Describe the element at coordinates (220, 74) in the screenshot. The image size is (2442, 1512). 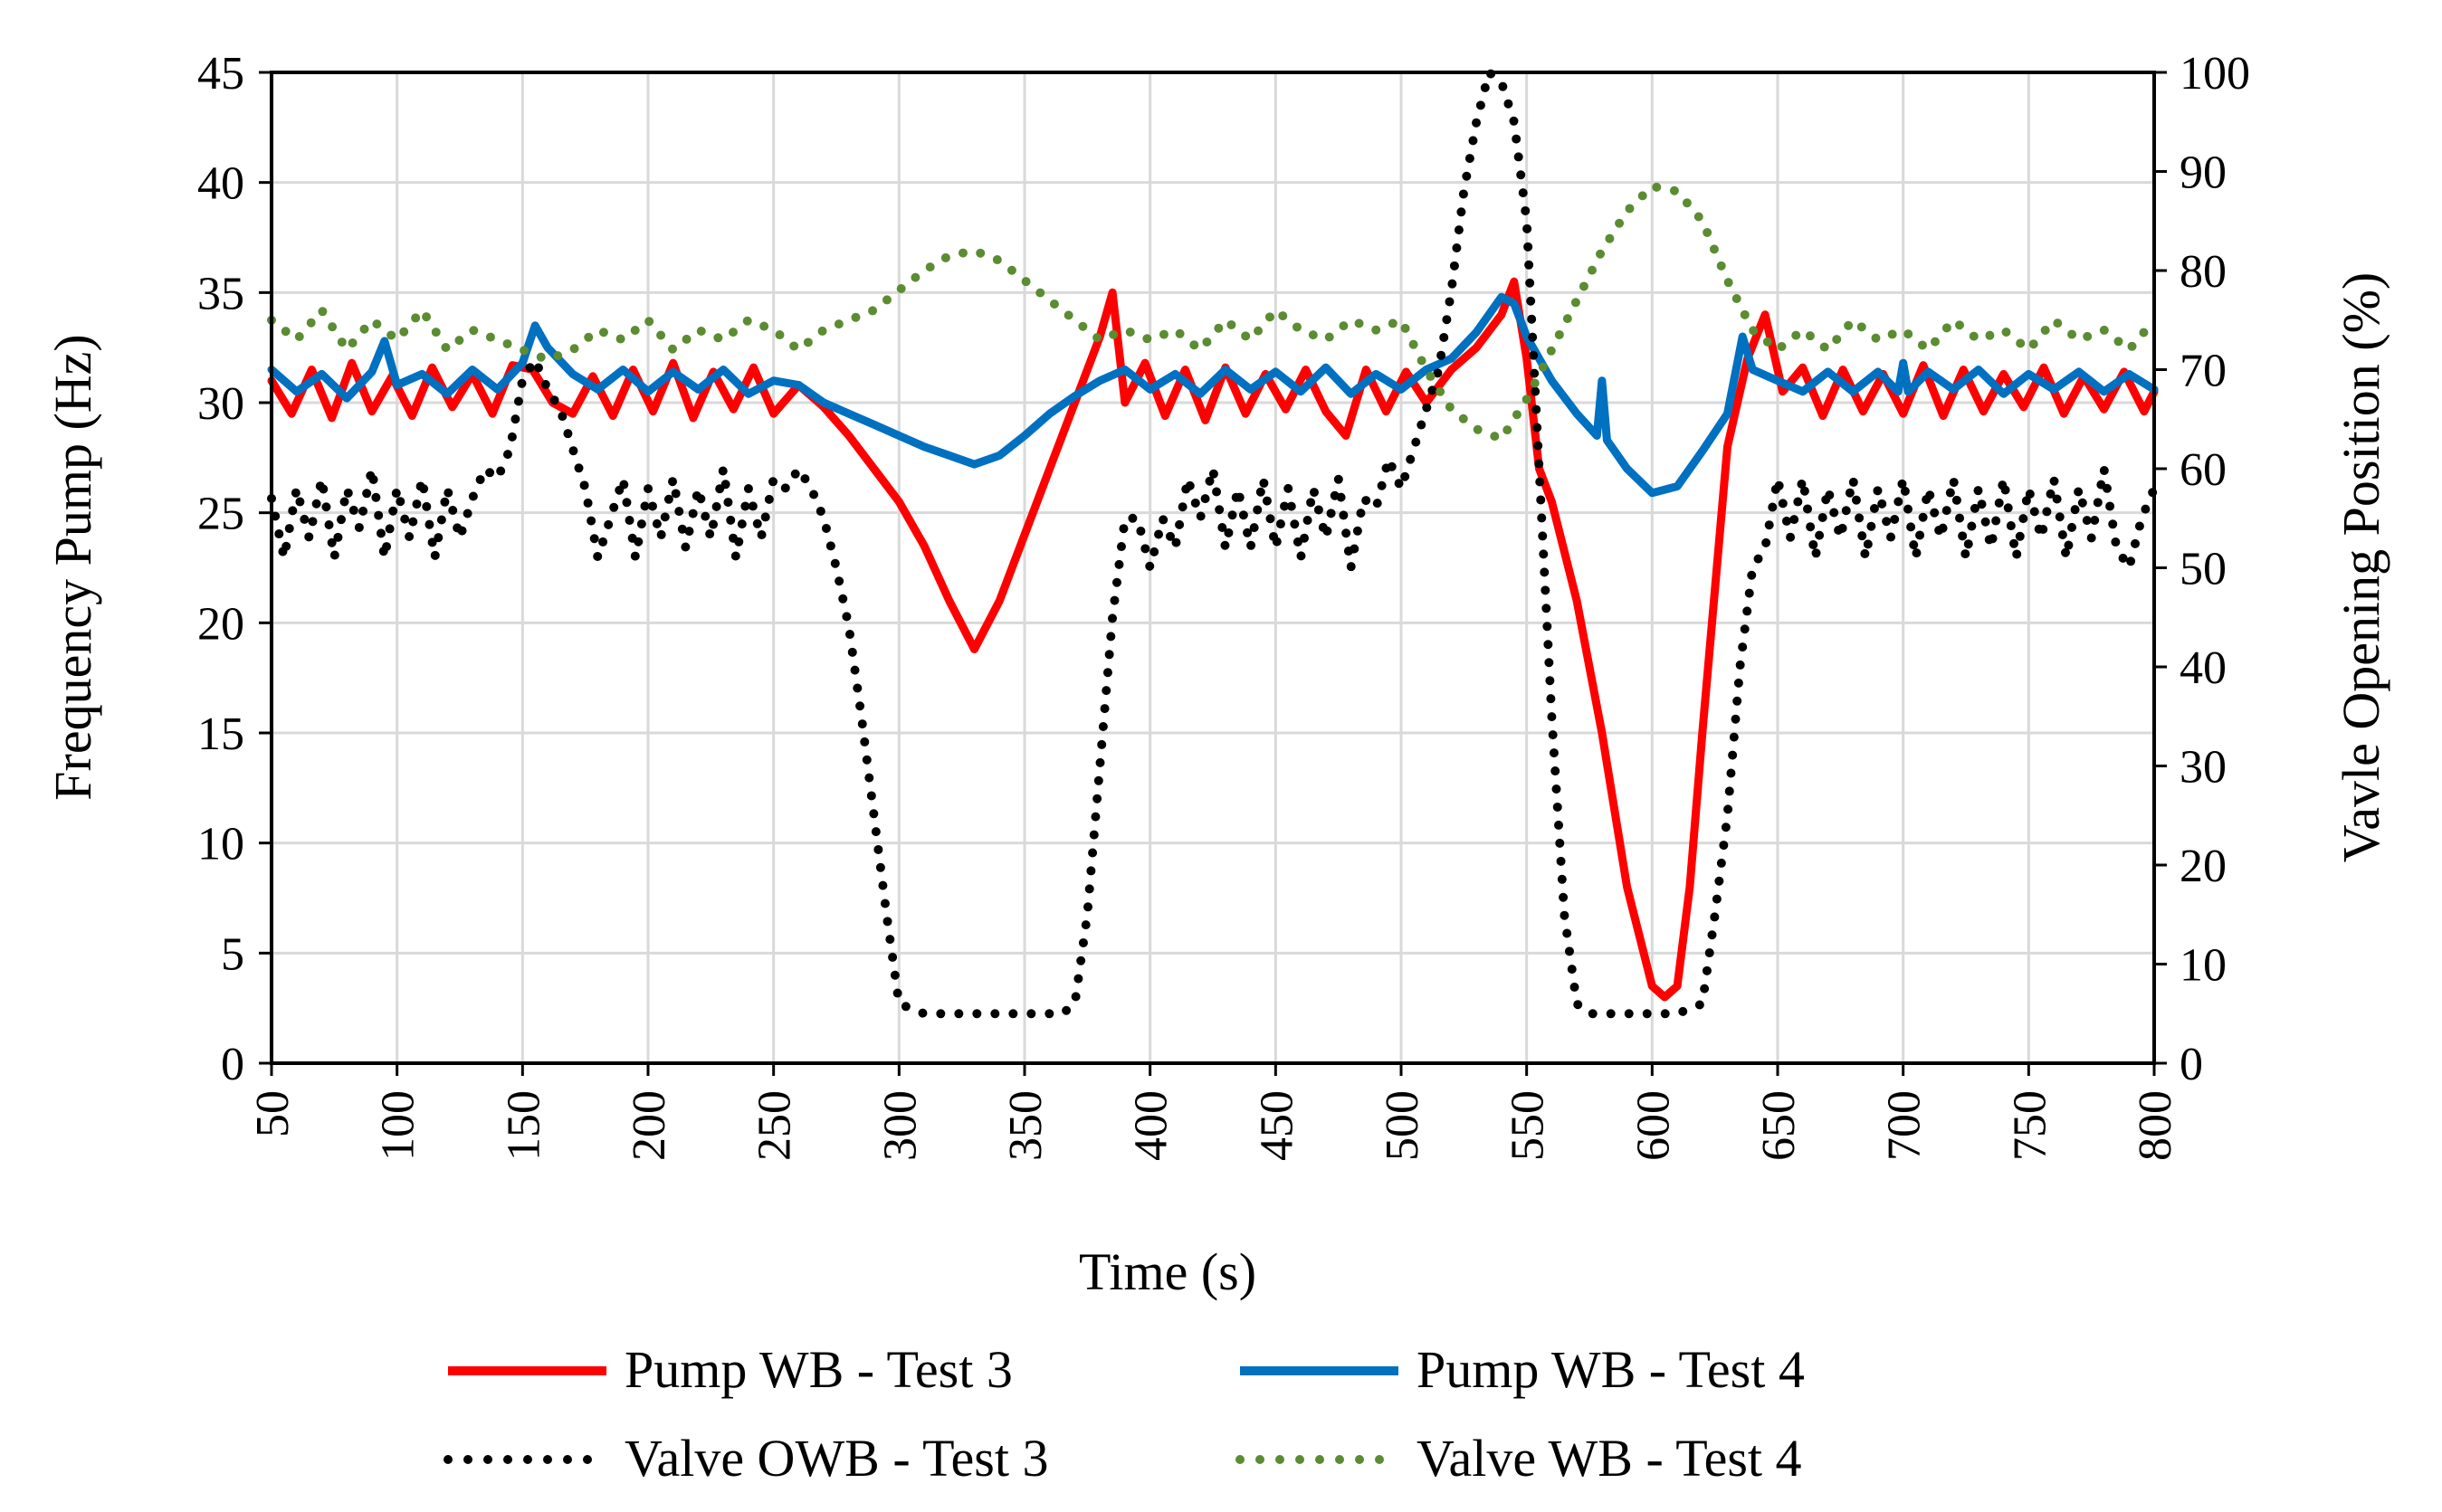
I see `y-tick-label: 45` at that location.